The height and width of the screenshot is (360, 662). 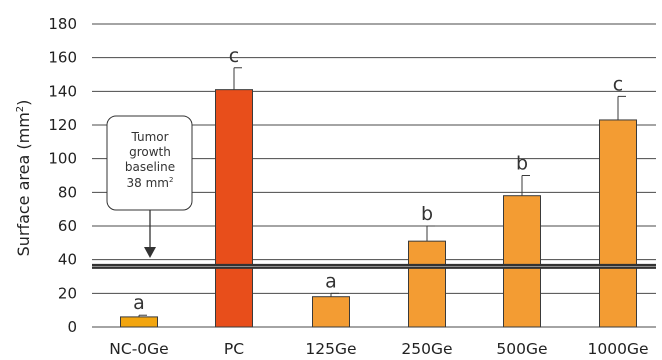 What do you see at coordinates (67, 293) in the screenshot?
I see `y-tick-label: 20` at bounding box center [67, 293].